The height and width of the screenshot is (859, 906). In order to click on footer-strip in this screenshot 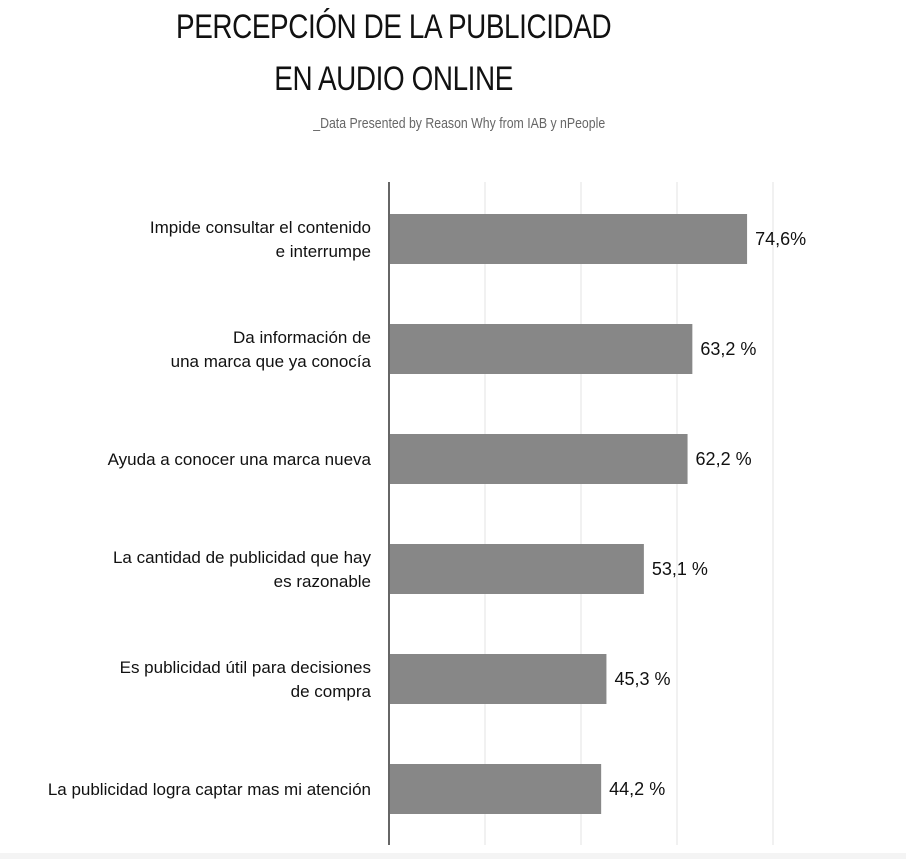, I will do `click(453, 856)`.